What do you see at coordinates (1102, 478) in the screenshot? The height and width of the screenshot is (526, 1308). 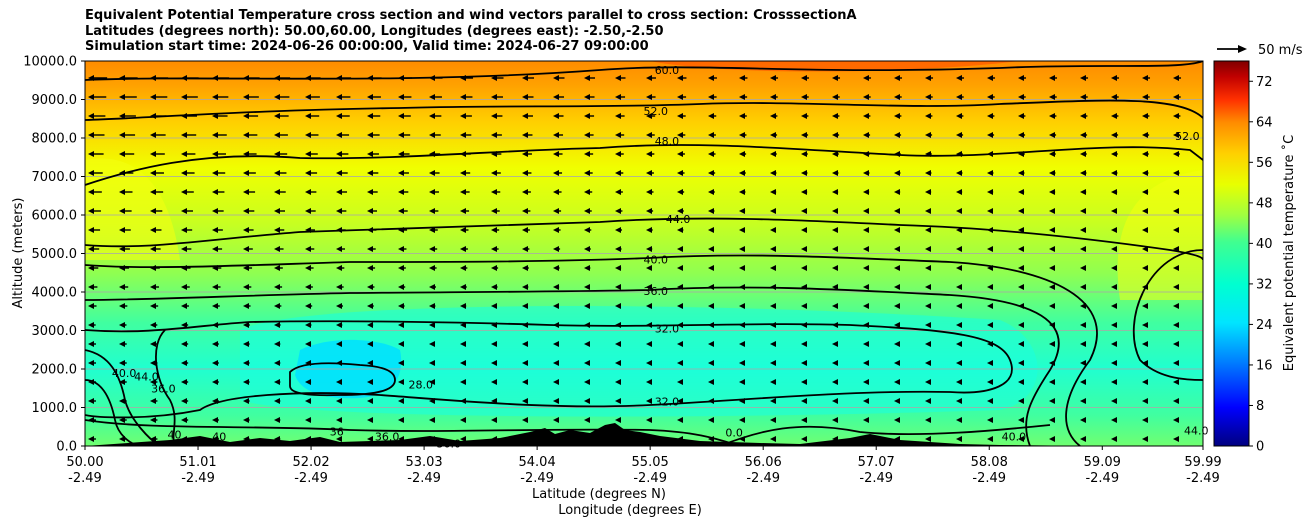 I see `x-tick-label-lon: -2.49` at bounding box center [1102, 478].